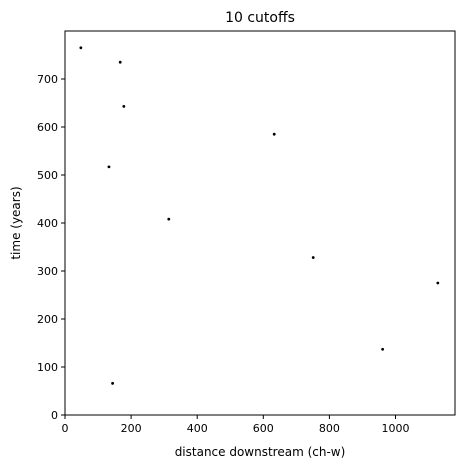  What do you see at coordinates (47, 127) in the screenshot?
I see `y-tick-label: 600` at bounding box center [47, 127].